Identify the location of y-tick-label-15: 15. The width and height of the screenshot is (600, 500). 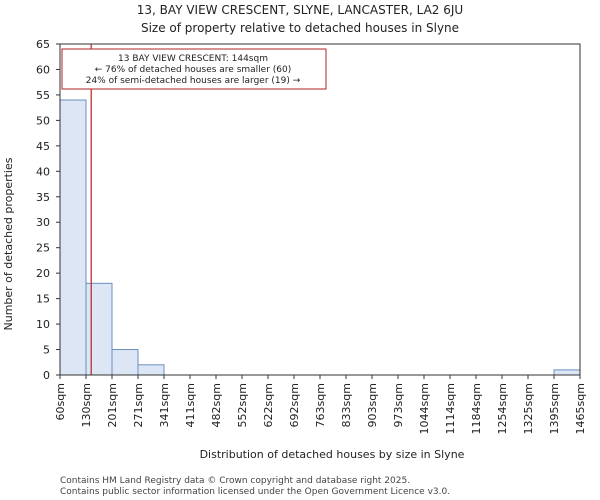
(43, 299).